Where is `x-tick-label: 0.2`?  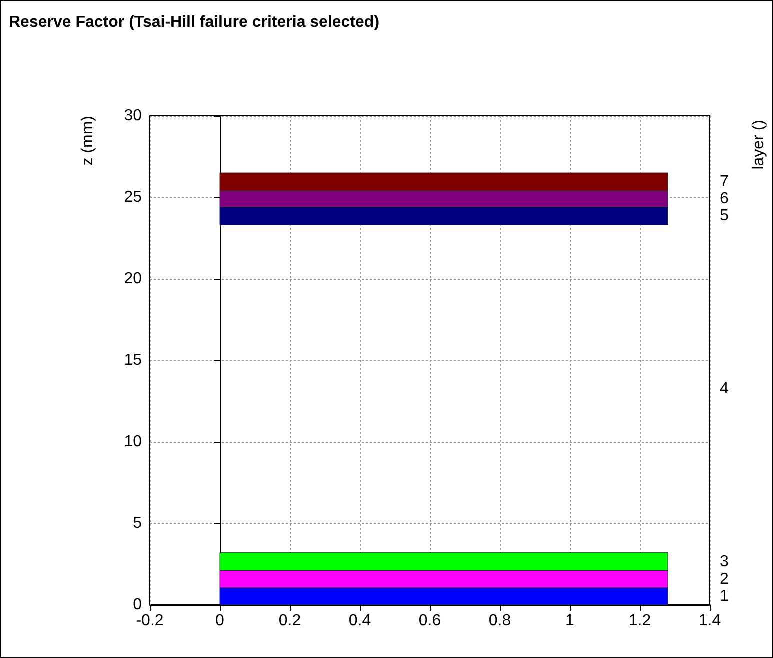
x-tick-label: 0.2 is located at coordinates (290, 621).